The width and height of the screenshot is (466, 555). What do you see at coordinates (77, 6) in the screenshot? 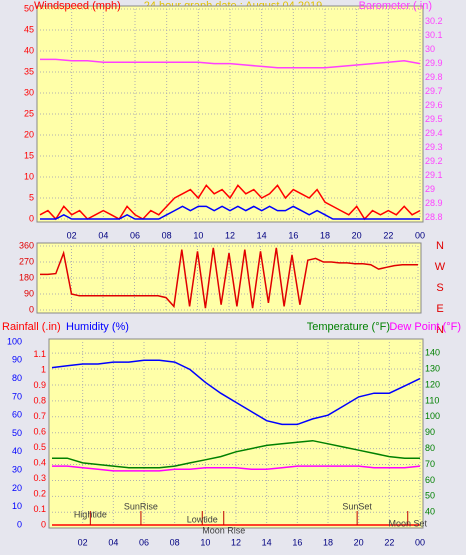
I see `axis-title: Windspeed (mph)` at bounding box center [77, 6].